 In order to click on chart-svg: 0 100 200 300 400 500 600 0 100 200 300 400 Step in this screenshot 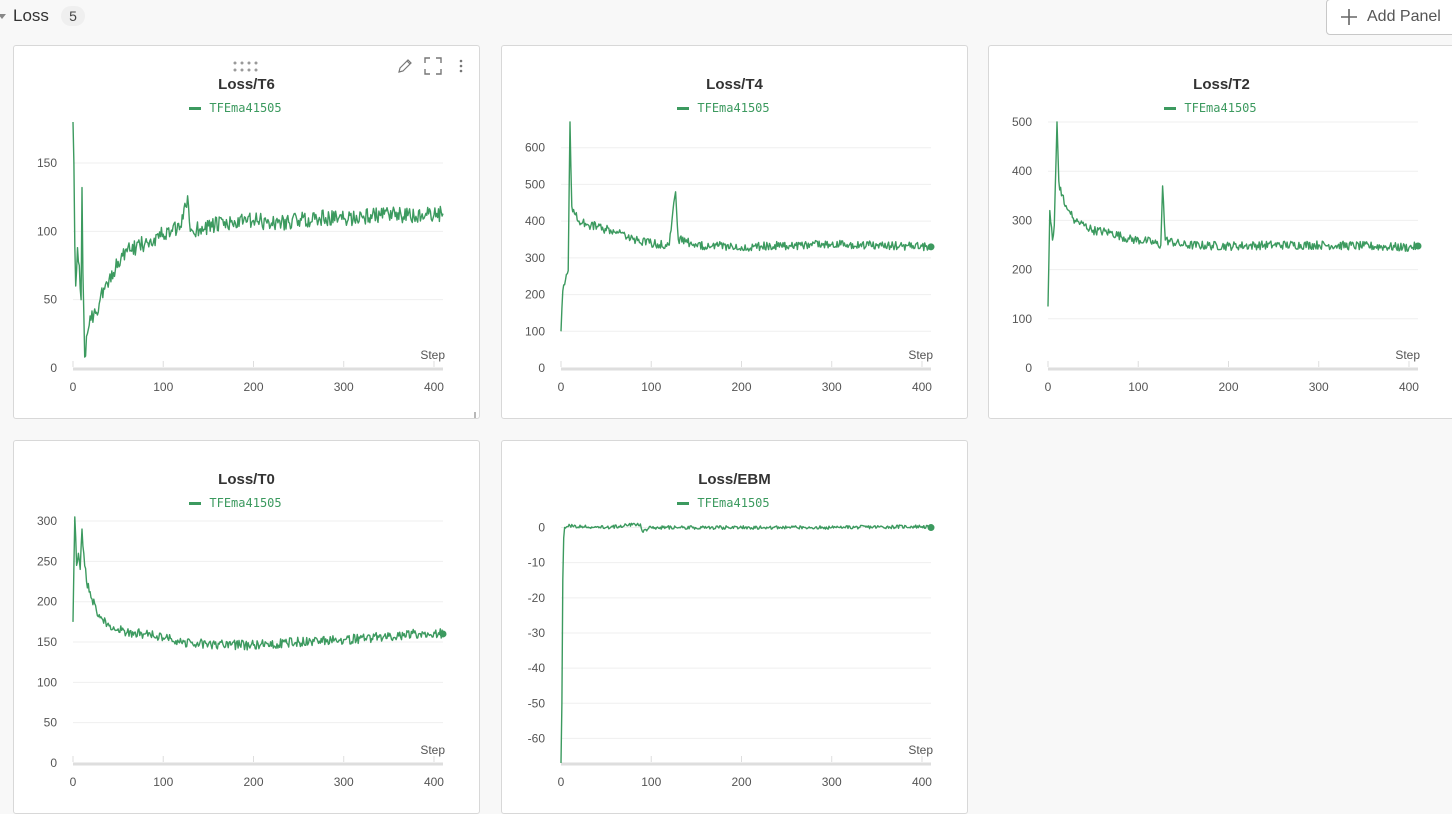, I will do `click(730, 257)`.